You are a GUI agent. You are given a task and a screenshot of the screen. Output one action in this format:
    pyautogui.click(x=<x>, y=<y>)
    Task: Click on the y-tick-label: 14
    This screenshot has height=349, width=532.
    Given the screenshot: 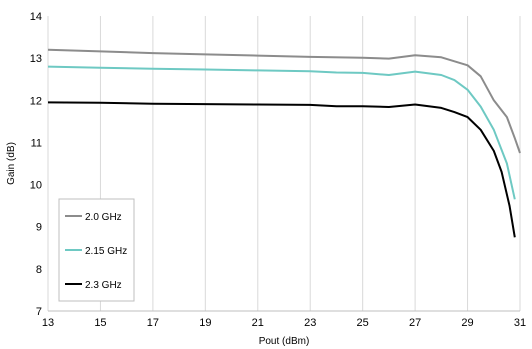 What is the action you would take?
    pyautogui.click(x=36, y=17)
    